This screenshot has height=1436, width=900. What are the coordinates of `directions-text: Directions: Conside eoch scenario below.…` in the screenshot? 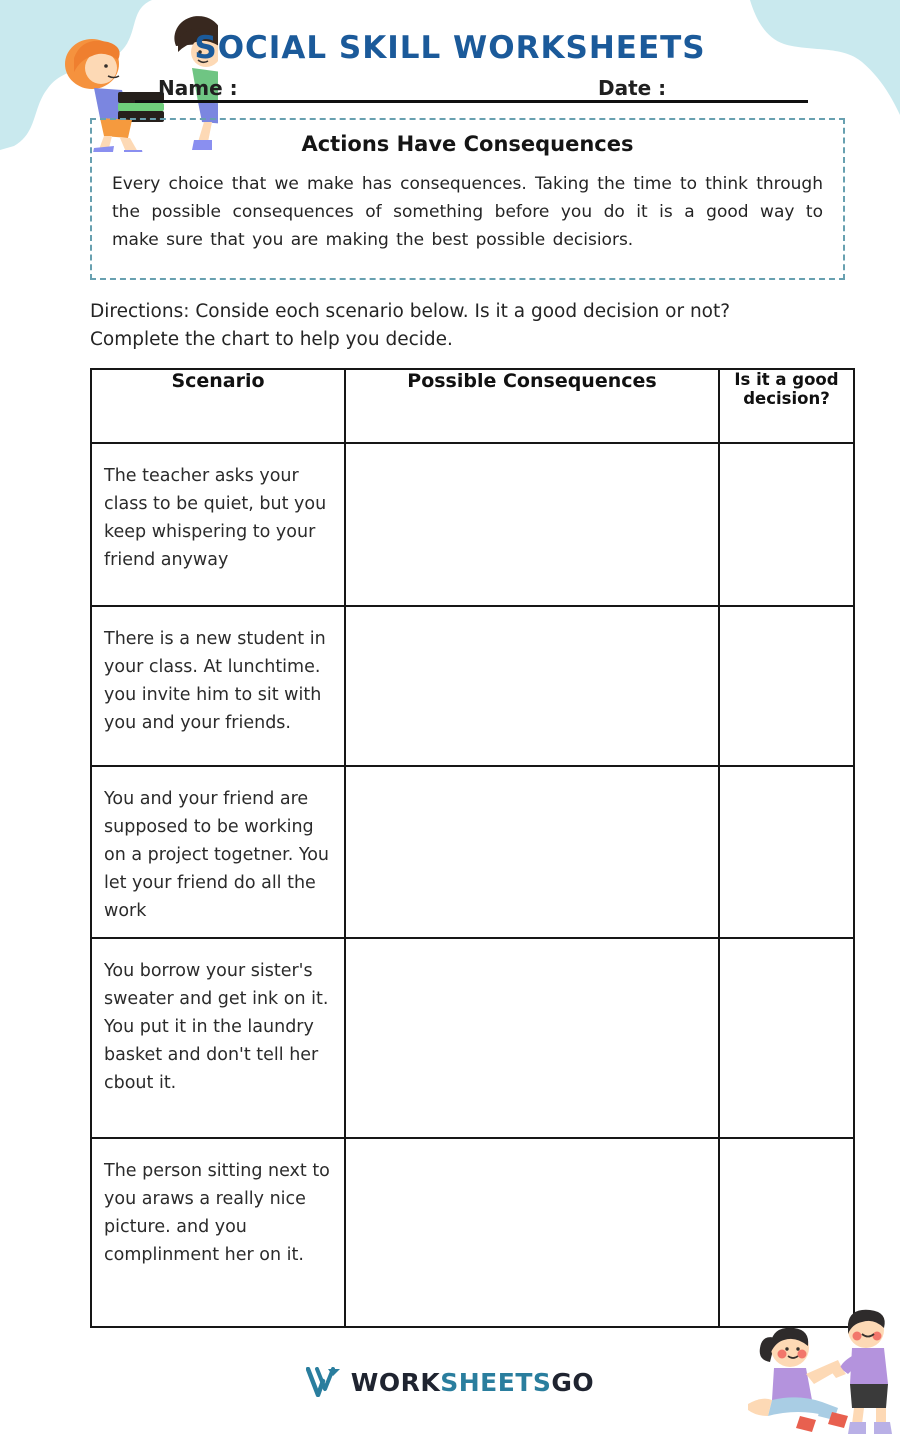 It's located at (472, 326).